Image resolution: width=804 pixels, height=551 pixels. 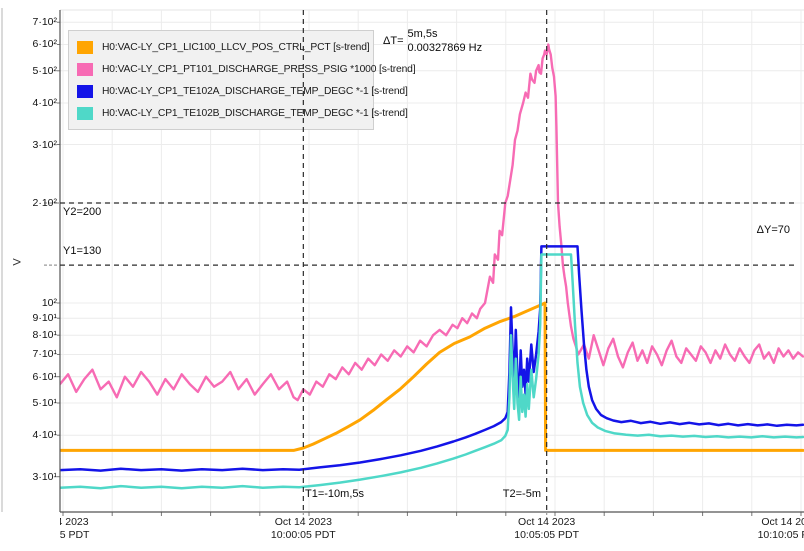 What do you see at coordinates (82, 251) in the screenshot?
I see `y1-cursor-label: Y1=130` at bounding box center [82, 251].